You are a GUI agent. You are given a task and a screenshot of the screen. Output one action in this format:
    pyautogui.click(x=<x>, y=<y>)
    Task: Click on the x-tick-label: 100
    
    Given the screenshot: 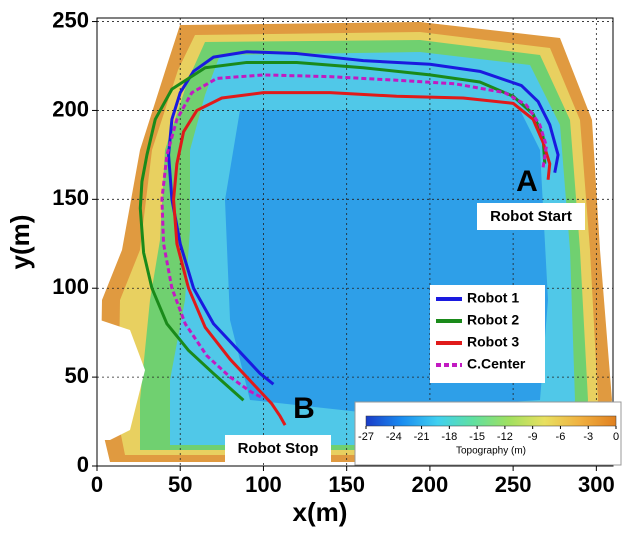 What is the action you would take?
    pyautogui.click(x=263, y=484)
    